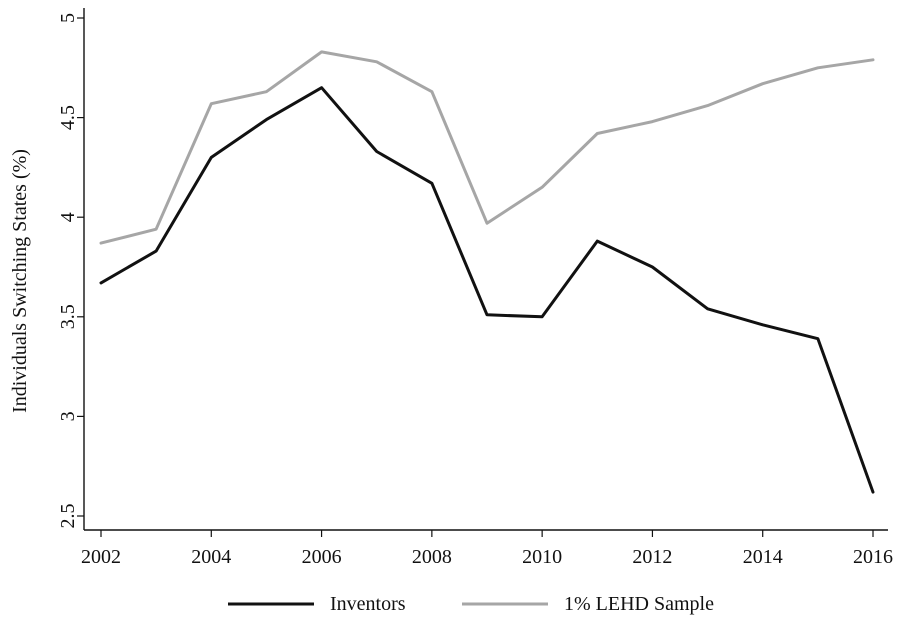  I want to click on y-tick-label: 4, so click(68, 217).